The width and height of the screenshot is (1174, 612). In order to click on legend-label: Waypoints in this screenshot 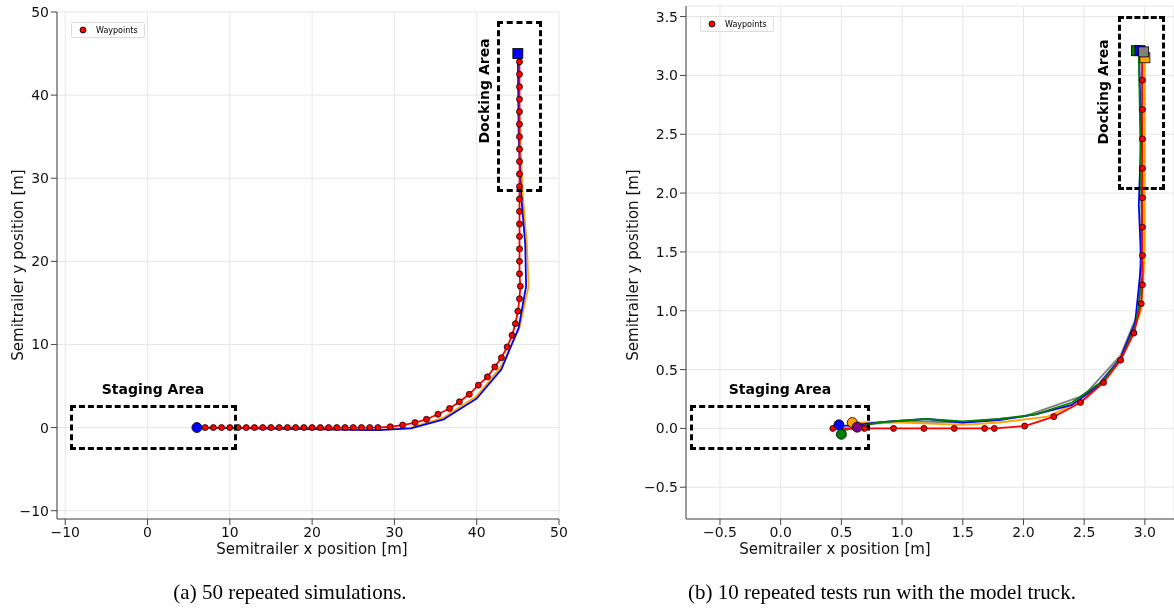, I will do `click(746, 24)`.